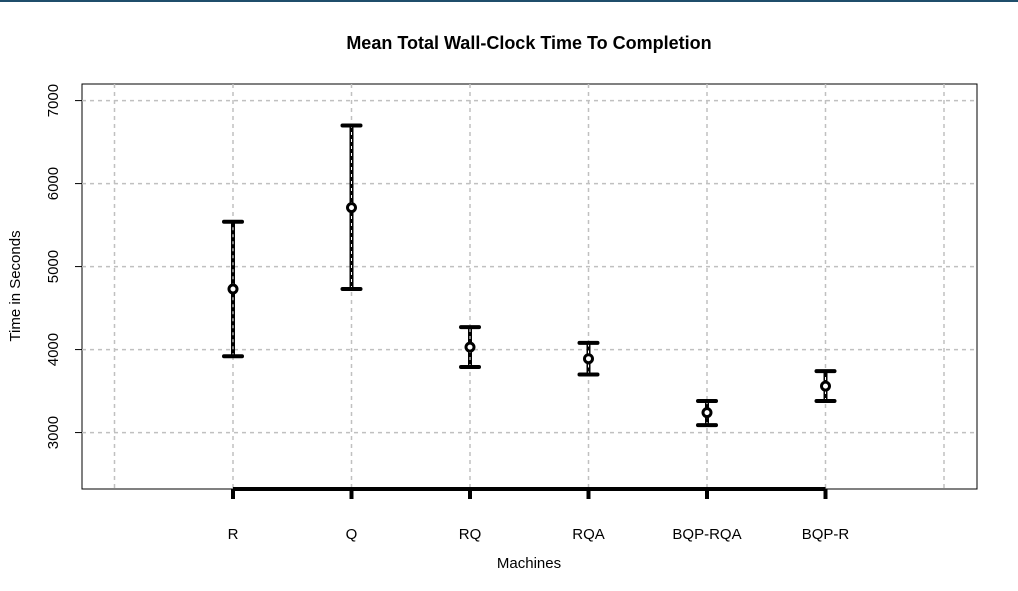  What do you see at coordinates (539, 515) in the screenshot?
I see `x-axis: R Q RQ RQA BQP-RQA BQP-R` at bounding box center [539, 515].